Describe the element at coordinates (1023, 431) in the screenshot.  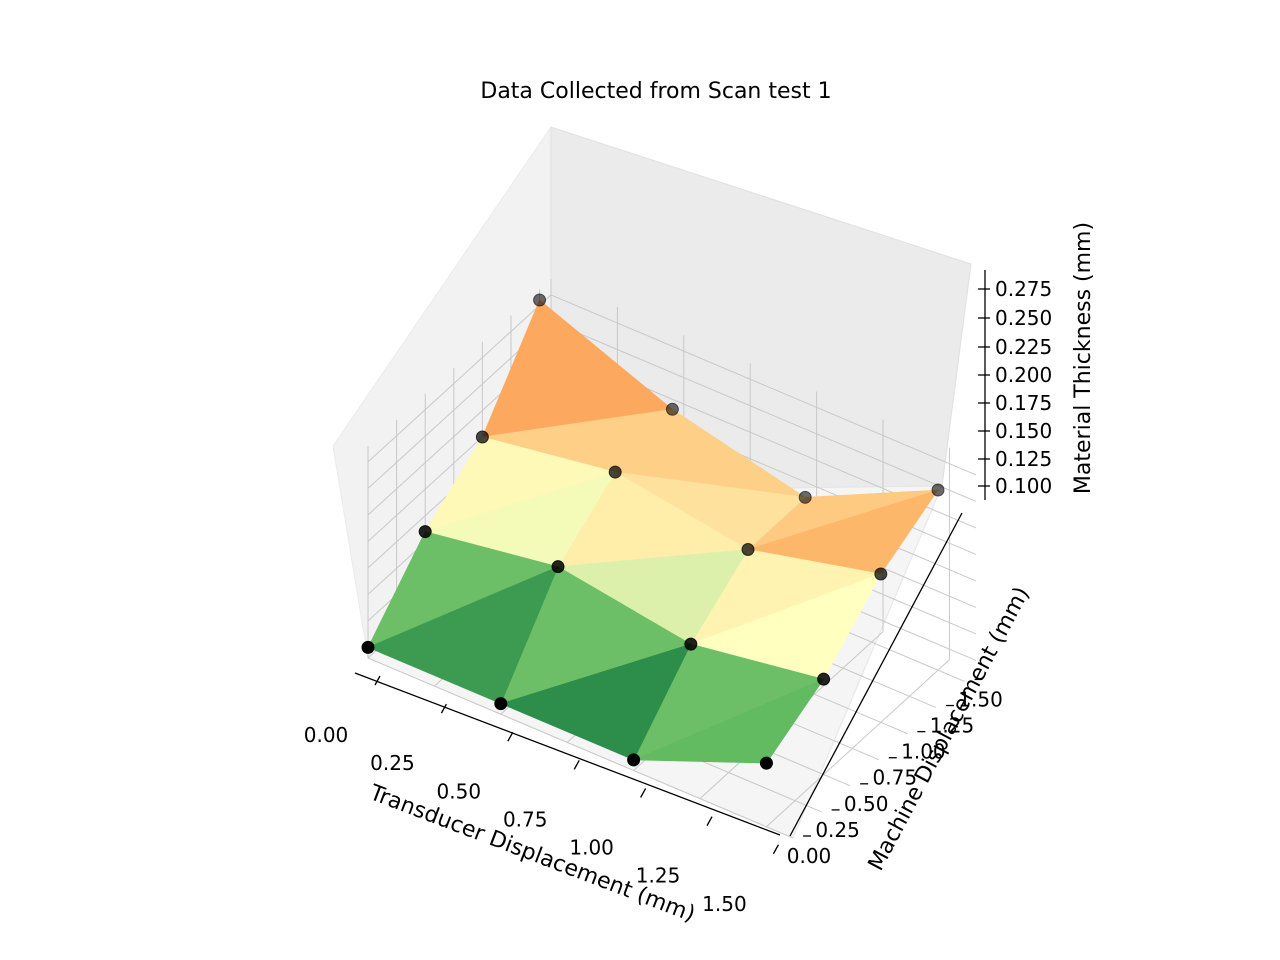
I see `z-tick-label: 0.150` at that location.